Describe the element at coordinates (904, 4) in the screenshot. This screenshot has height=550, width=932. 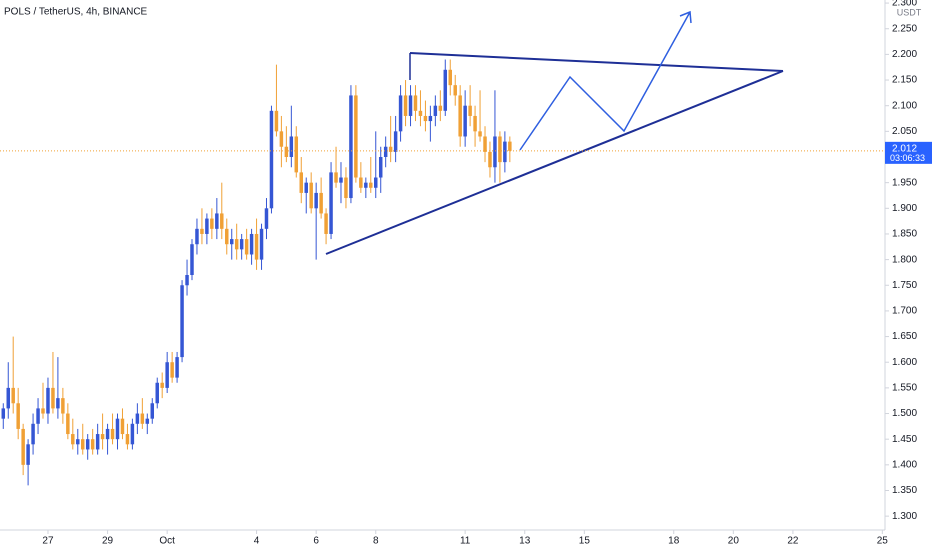
I see `y-tick-label: 2.300` at that location.